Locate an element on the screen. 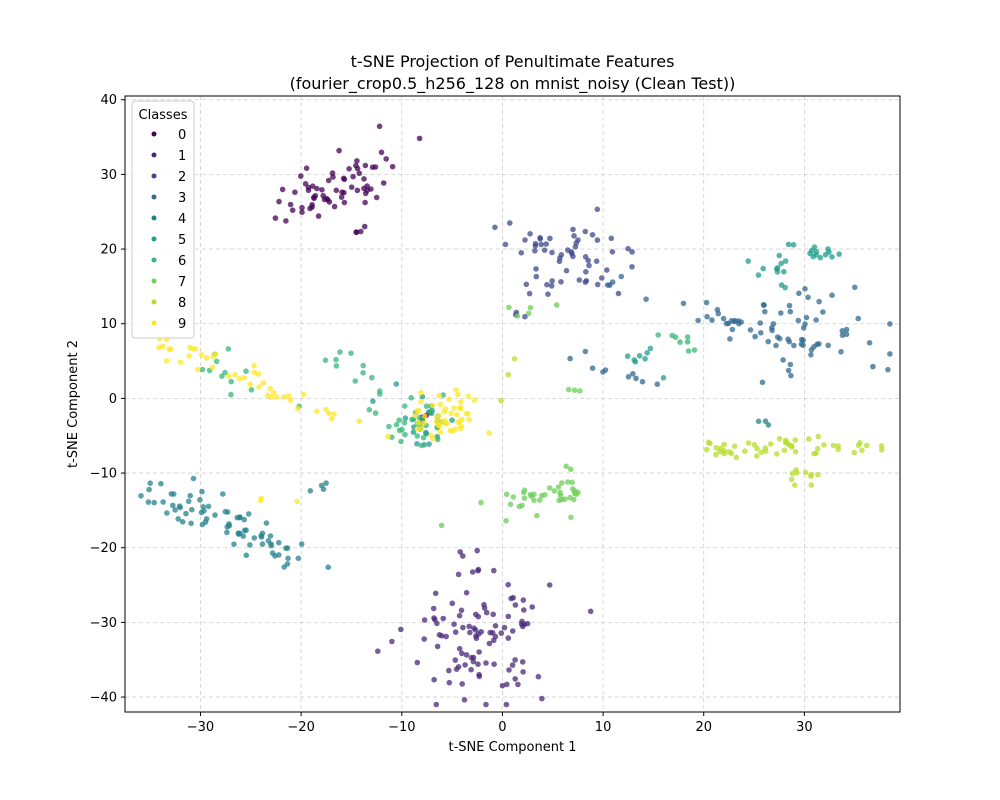  legend-label-0: 0 is located at coordinates (182, 135).